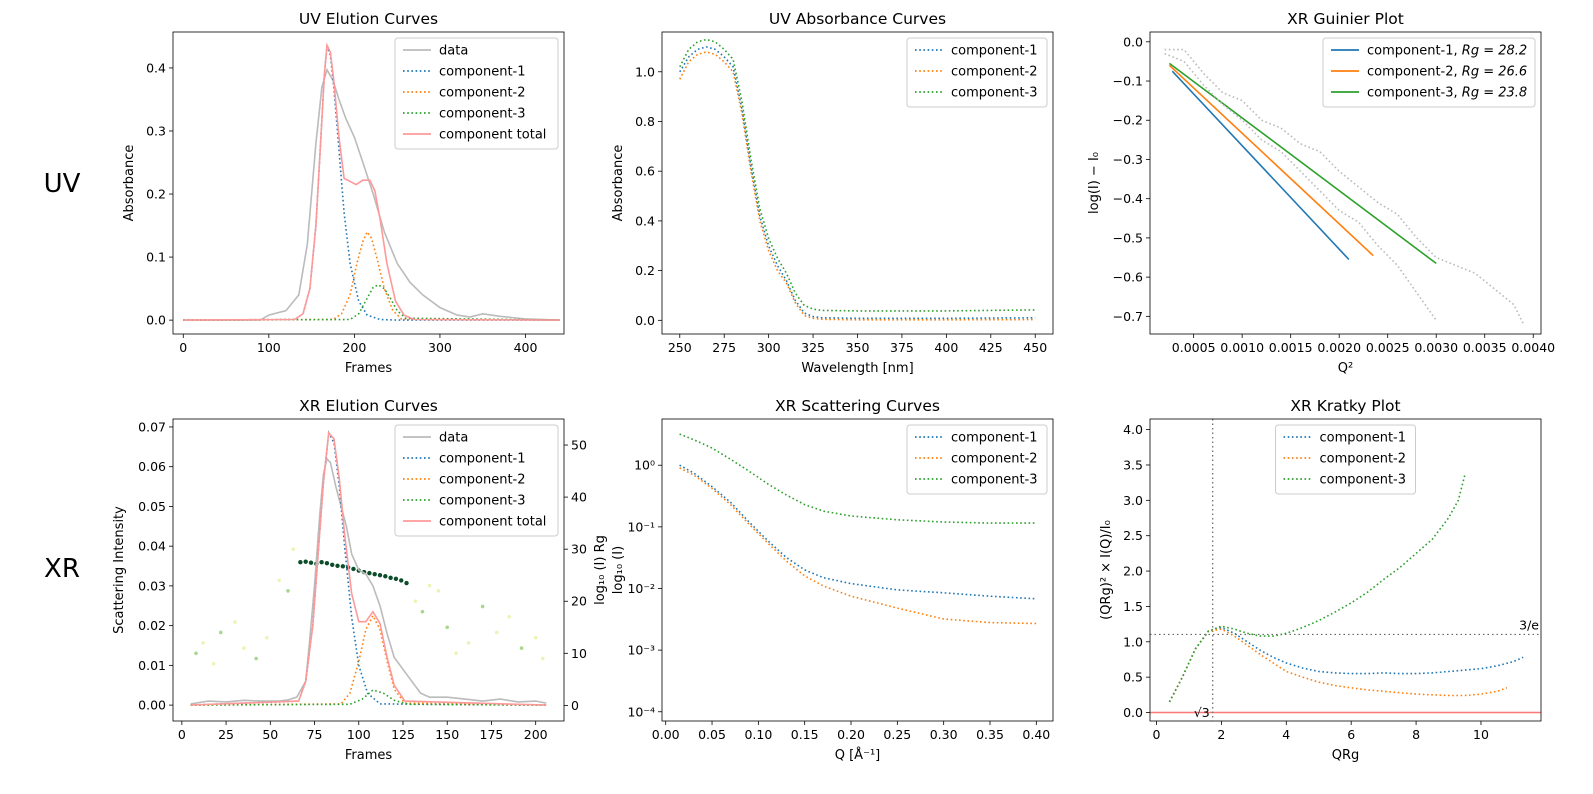 The height and width of the screenshot is (794, 1593). I want to click on xr_scattering-ylabel: log₁₀ (I), so click(618, 570).